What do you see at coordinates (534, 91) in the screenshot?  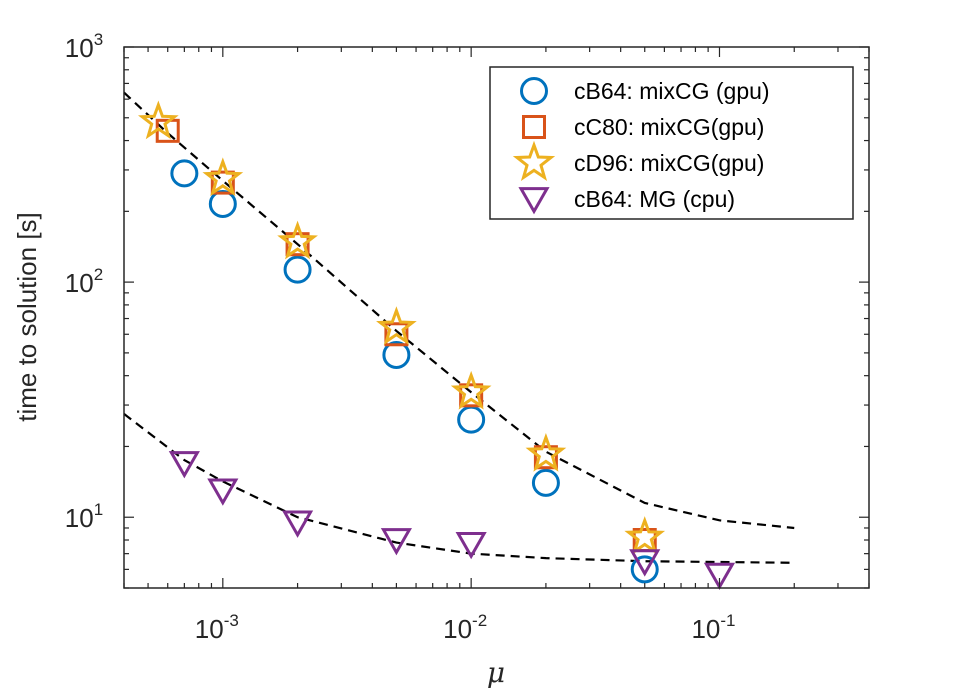 I see `legend-marker-circle` at bounding box center [534, 91].